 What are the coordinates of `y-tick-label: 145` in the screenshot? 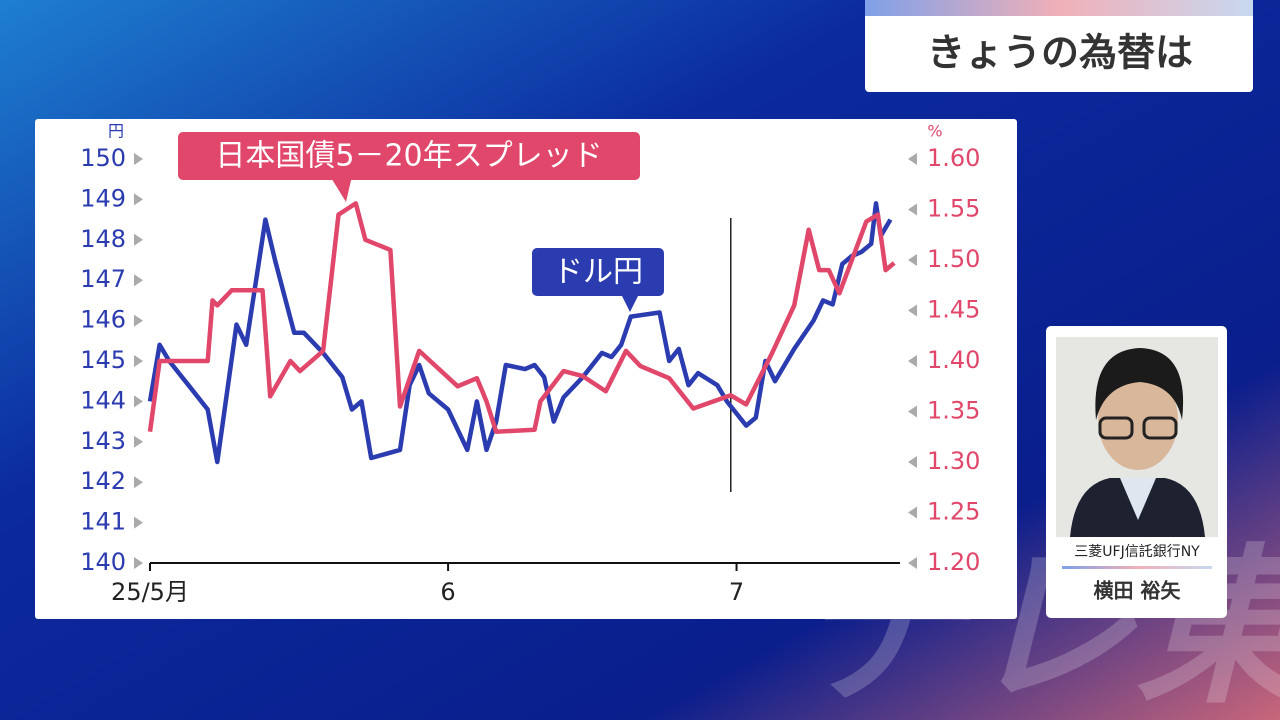 It's located at (103, 360).